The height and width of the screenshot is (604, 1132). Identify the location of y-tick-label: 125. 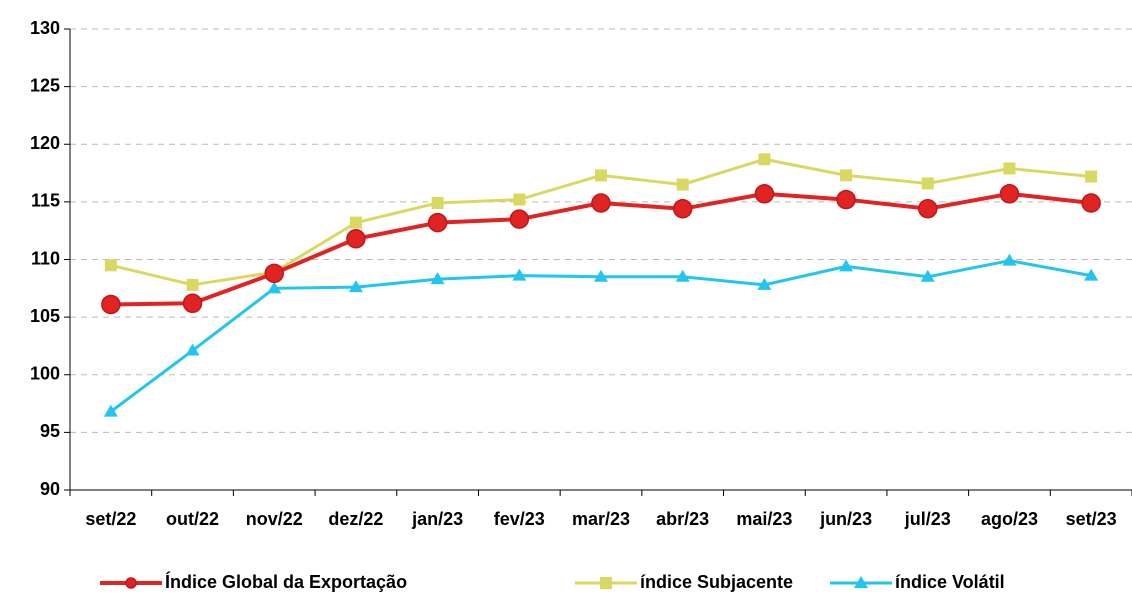
(45, 85).